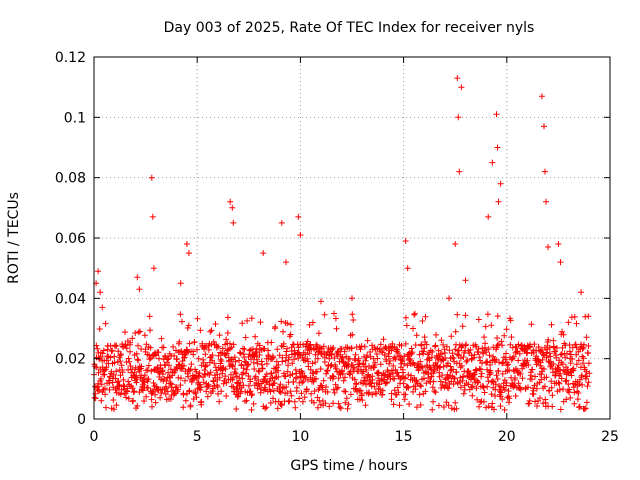 Image resolution: width=640 pixels, height=480 pixels. Describe the element at coordinates (70, 360) in the screenshot. I see `y-tick-label: 0.02` at that location.